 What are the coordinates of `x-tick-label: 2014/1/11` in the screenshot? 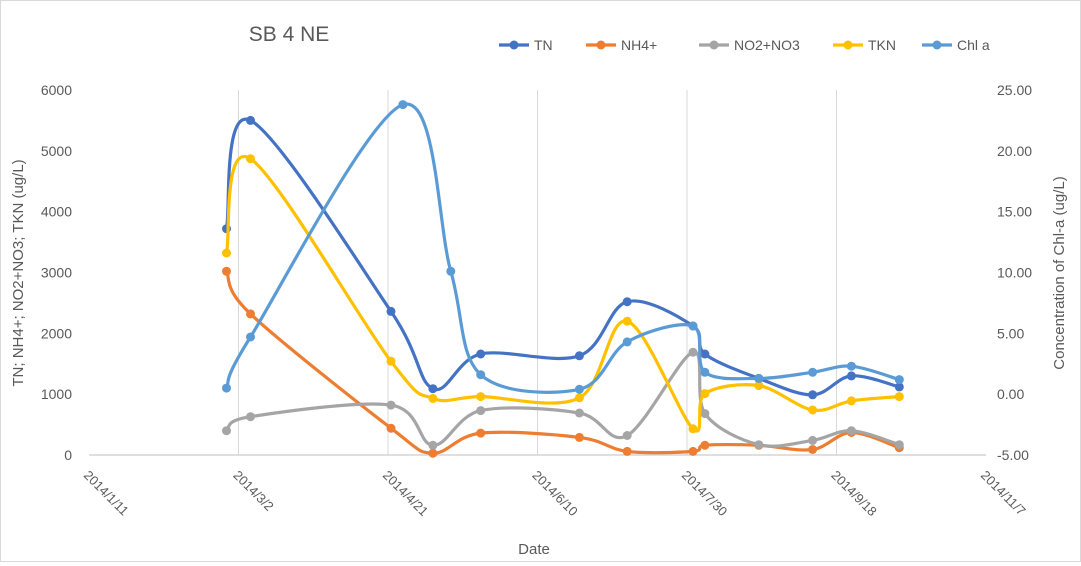 It's located at (106, 493).